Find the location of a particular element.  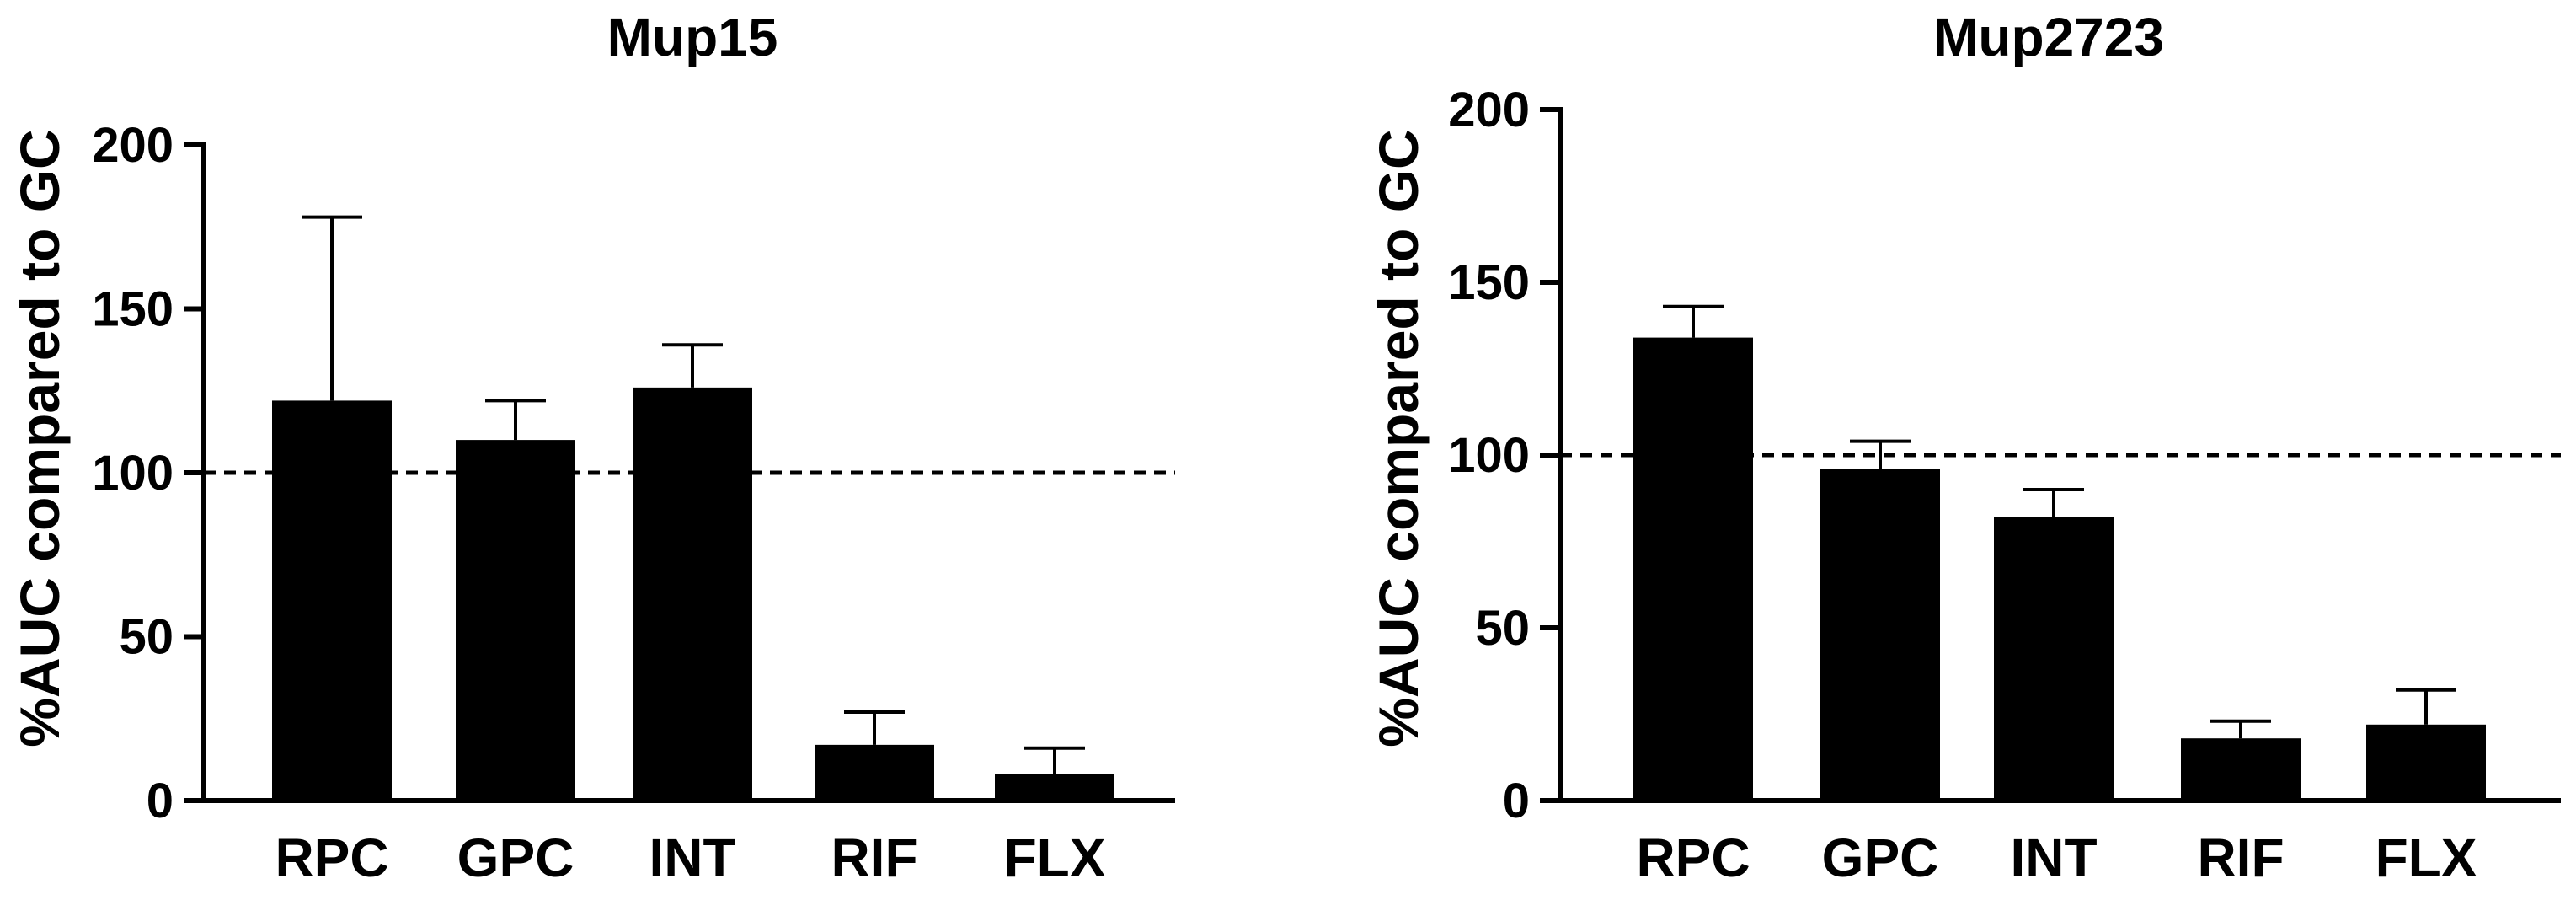

chart-title: Mup15 is located at coordinates (692, 37).